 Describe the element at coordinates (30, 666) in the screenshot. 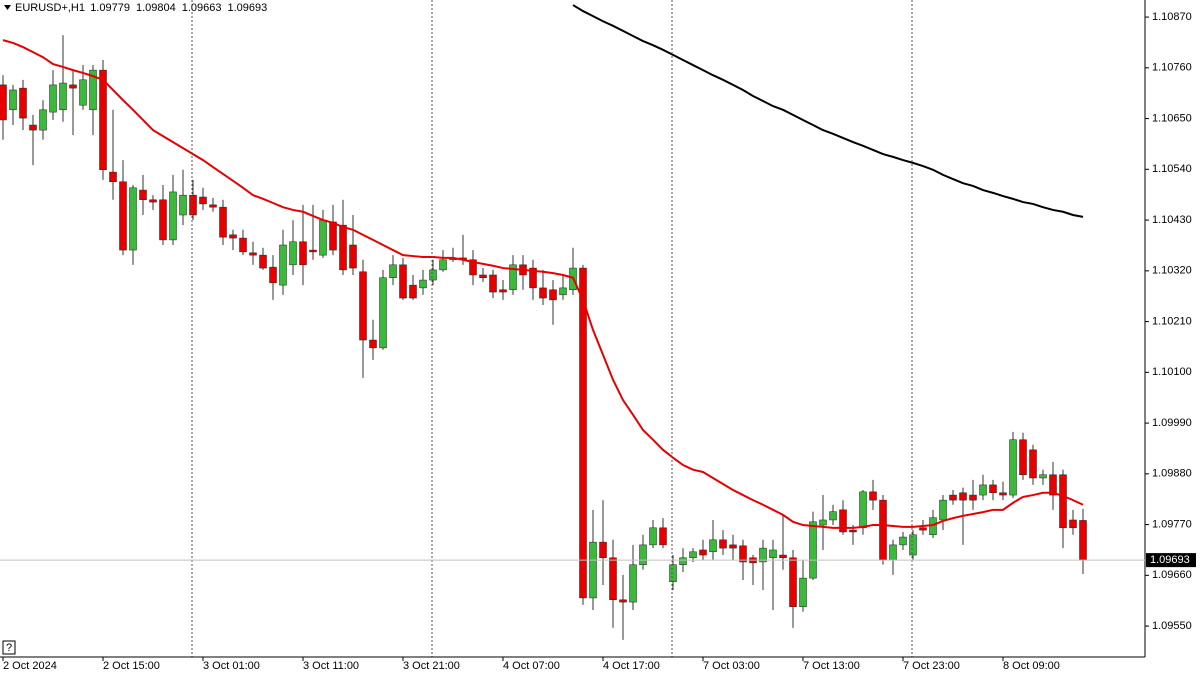

I see `x-tick-label: 2 Oct 2024` at that location.